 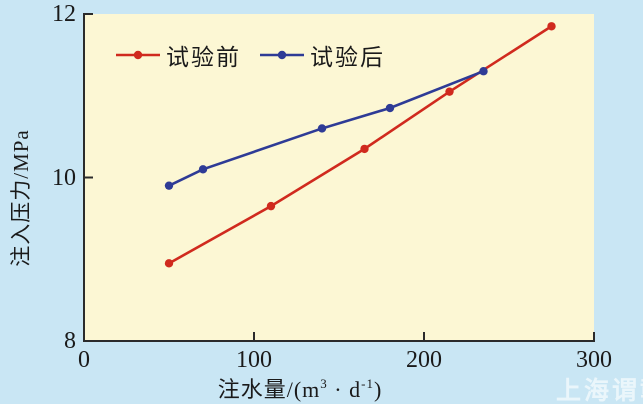 I want to click on watermark: 上海谓彰, so click(x=599, y=390).